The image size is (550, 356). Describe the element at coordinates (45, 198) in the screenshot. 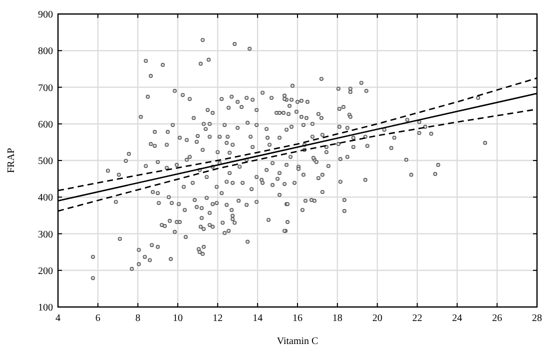

I see `y-tick-label: 400` at that location.